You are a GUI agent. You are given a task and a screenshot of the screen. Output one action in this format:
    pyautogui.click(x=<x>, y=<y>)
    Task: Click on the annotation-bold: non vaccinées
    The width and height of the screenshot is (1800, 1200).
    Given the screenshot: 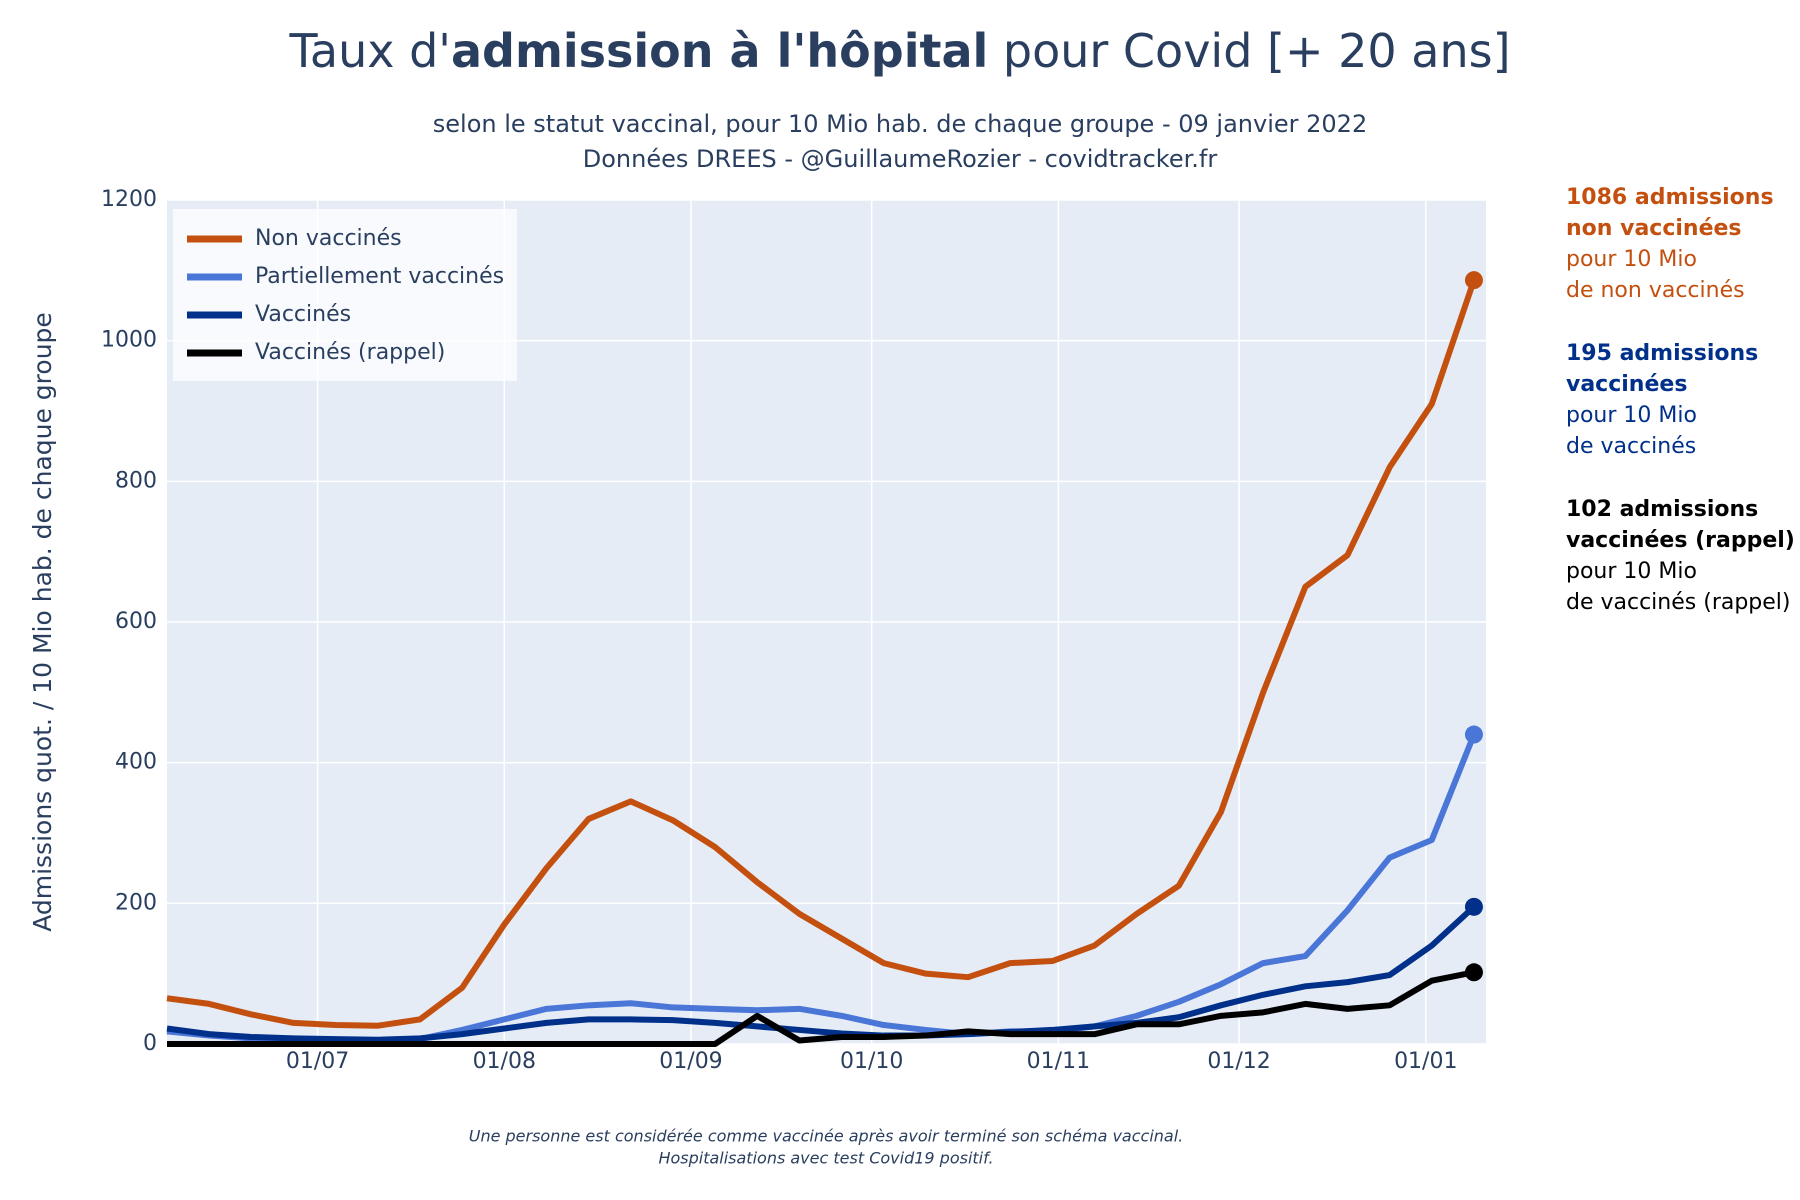 What is the action you would take?
    pyautogui.click(x=1654, y=228)
    